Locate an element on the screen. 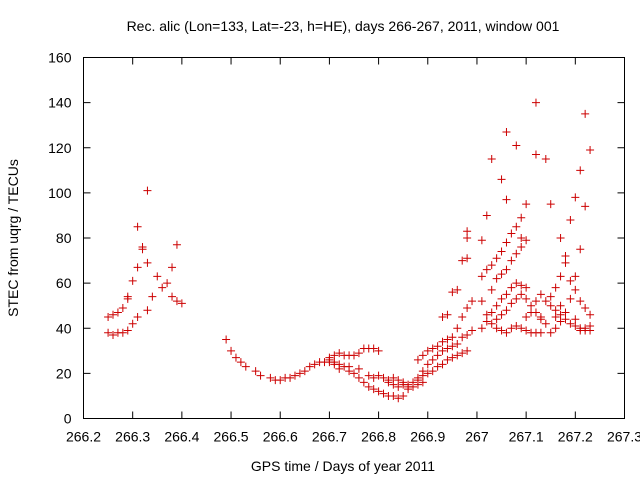 The width and height of the screenshot is (640, 480). x-tick-label: 266.8 is located at coordinates (378, 437).